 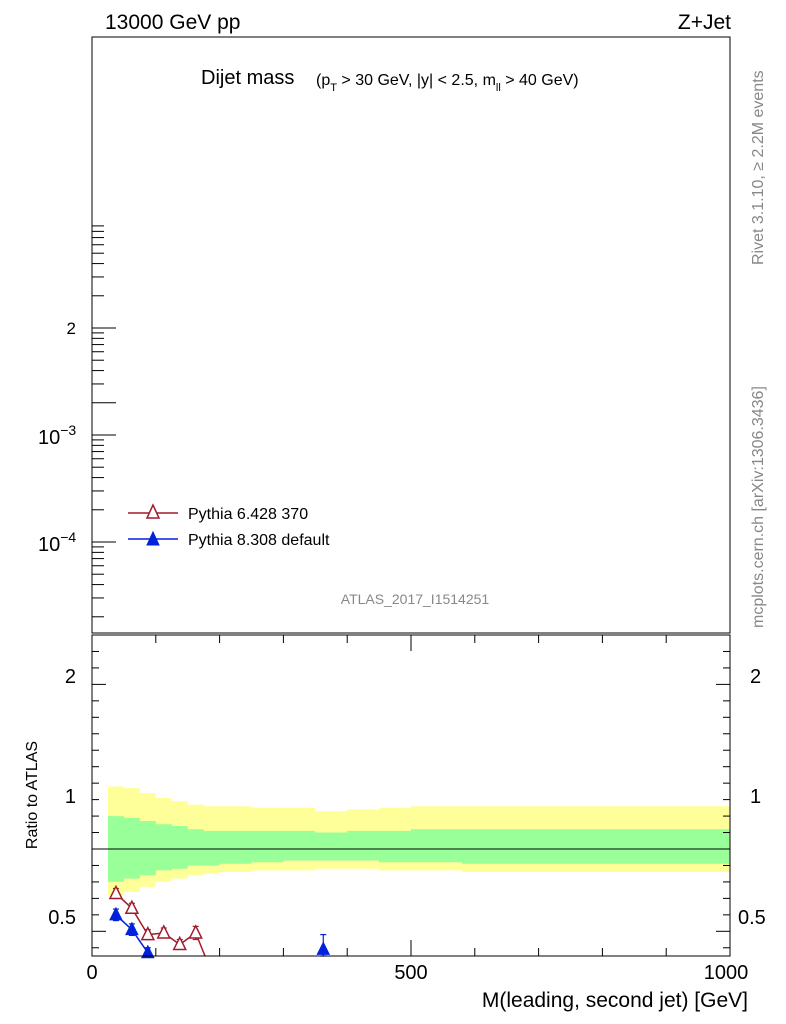 What do you see at coordinates (62, 918) in the screenshot?
I see `ratio-ytick-label-05-left: 0.5` at bounding box center [62, 918].